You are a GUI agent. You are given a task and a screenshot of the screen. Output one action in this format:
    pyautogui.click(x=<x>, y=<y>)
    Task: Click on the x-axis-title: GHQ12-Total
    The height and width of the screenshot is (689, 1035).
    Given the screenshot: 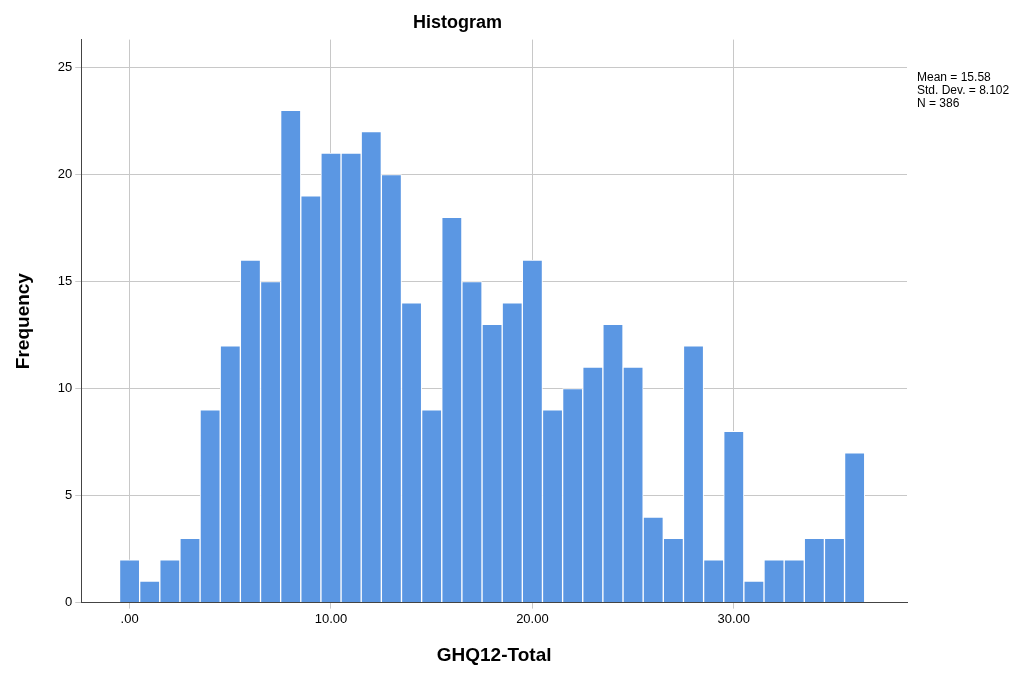 What is the action you would take?
    pyautogui.click(x=494, y=654)
    